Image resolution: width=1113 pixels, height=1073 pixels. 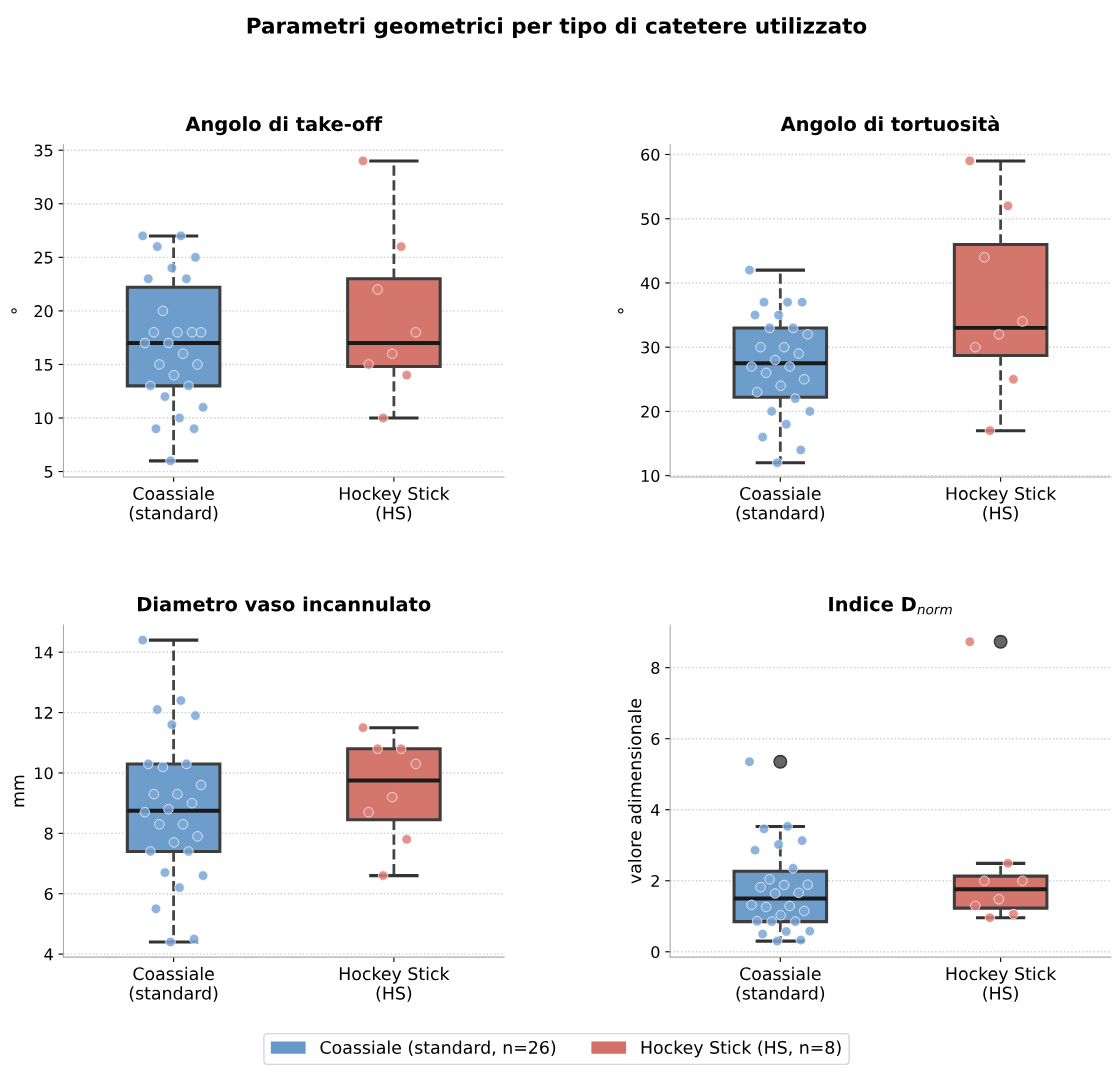 What do you see at coordinates (44, 364) in the screenshot?
I see `y-tick-label: 15` at bounding box center [44, 364].